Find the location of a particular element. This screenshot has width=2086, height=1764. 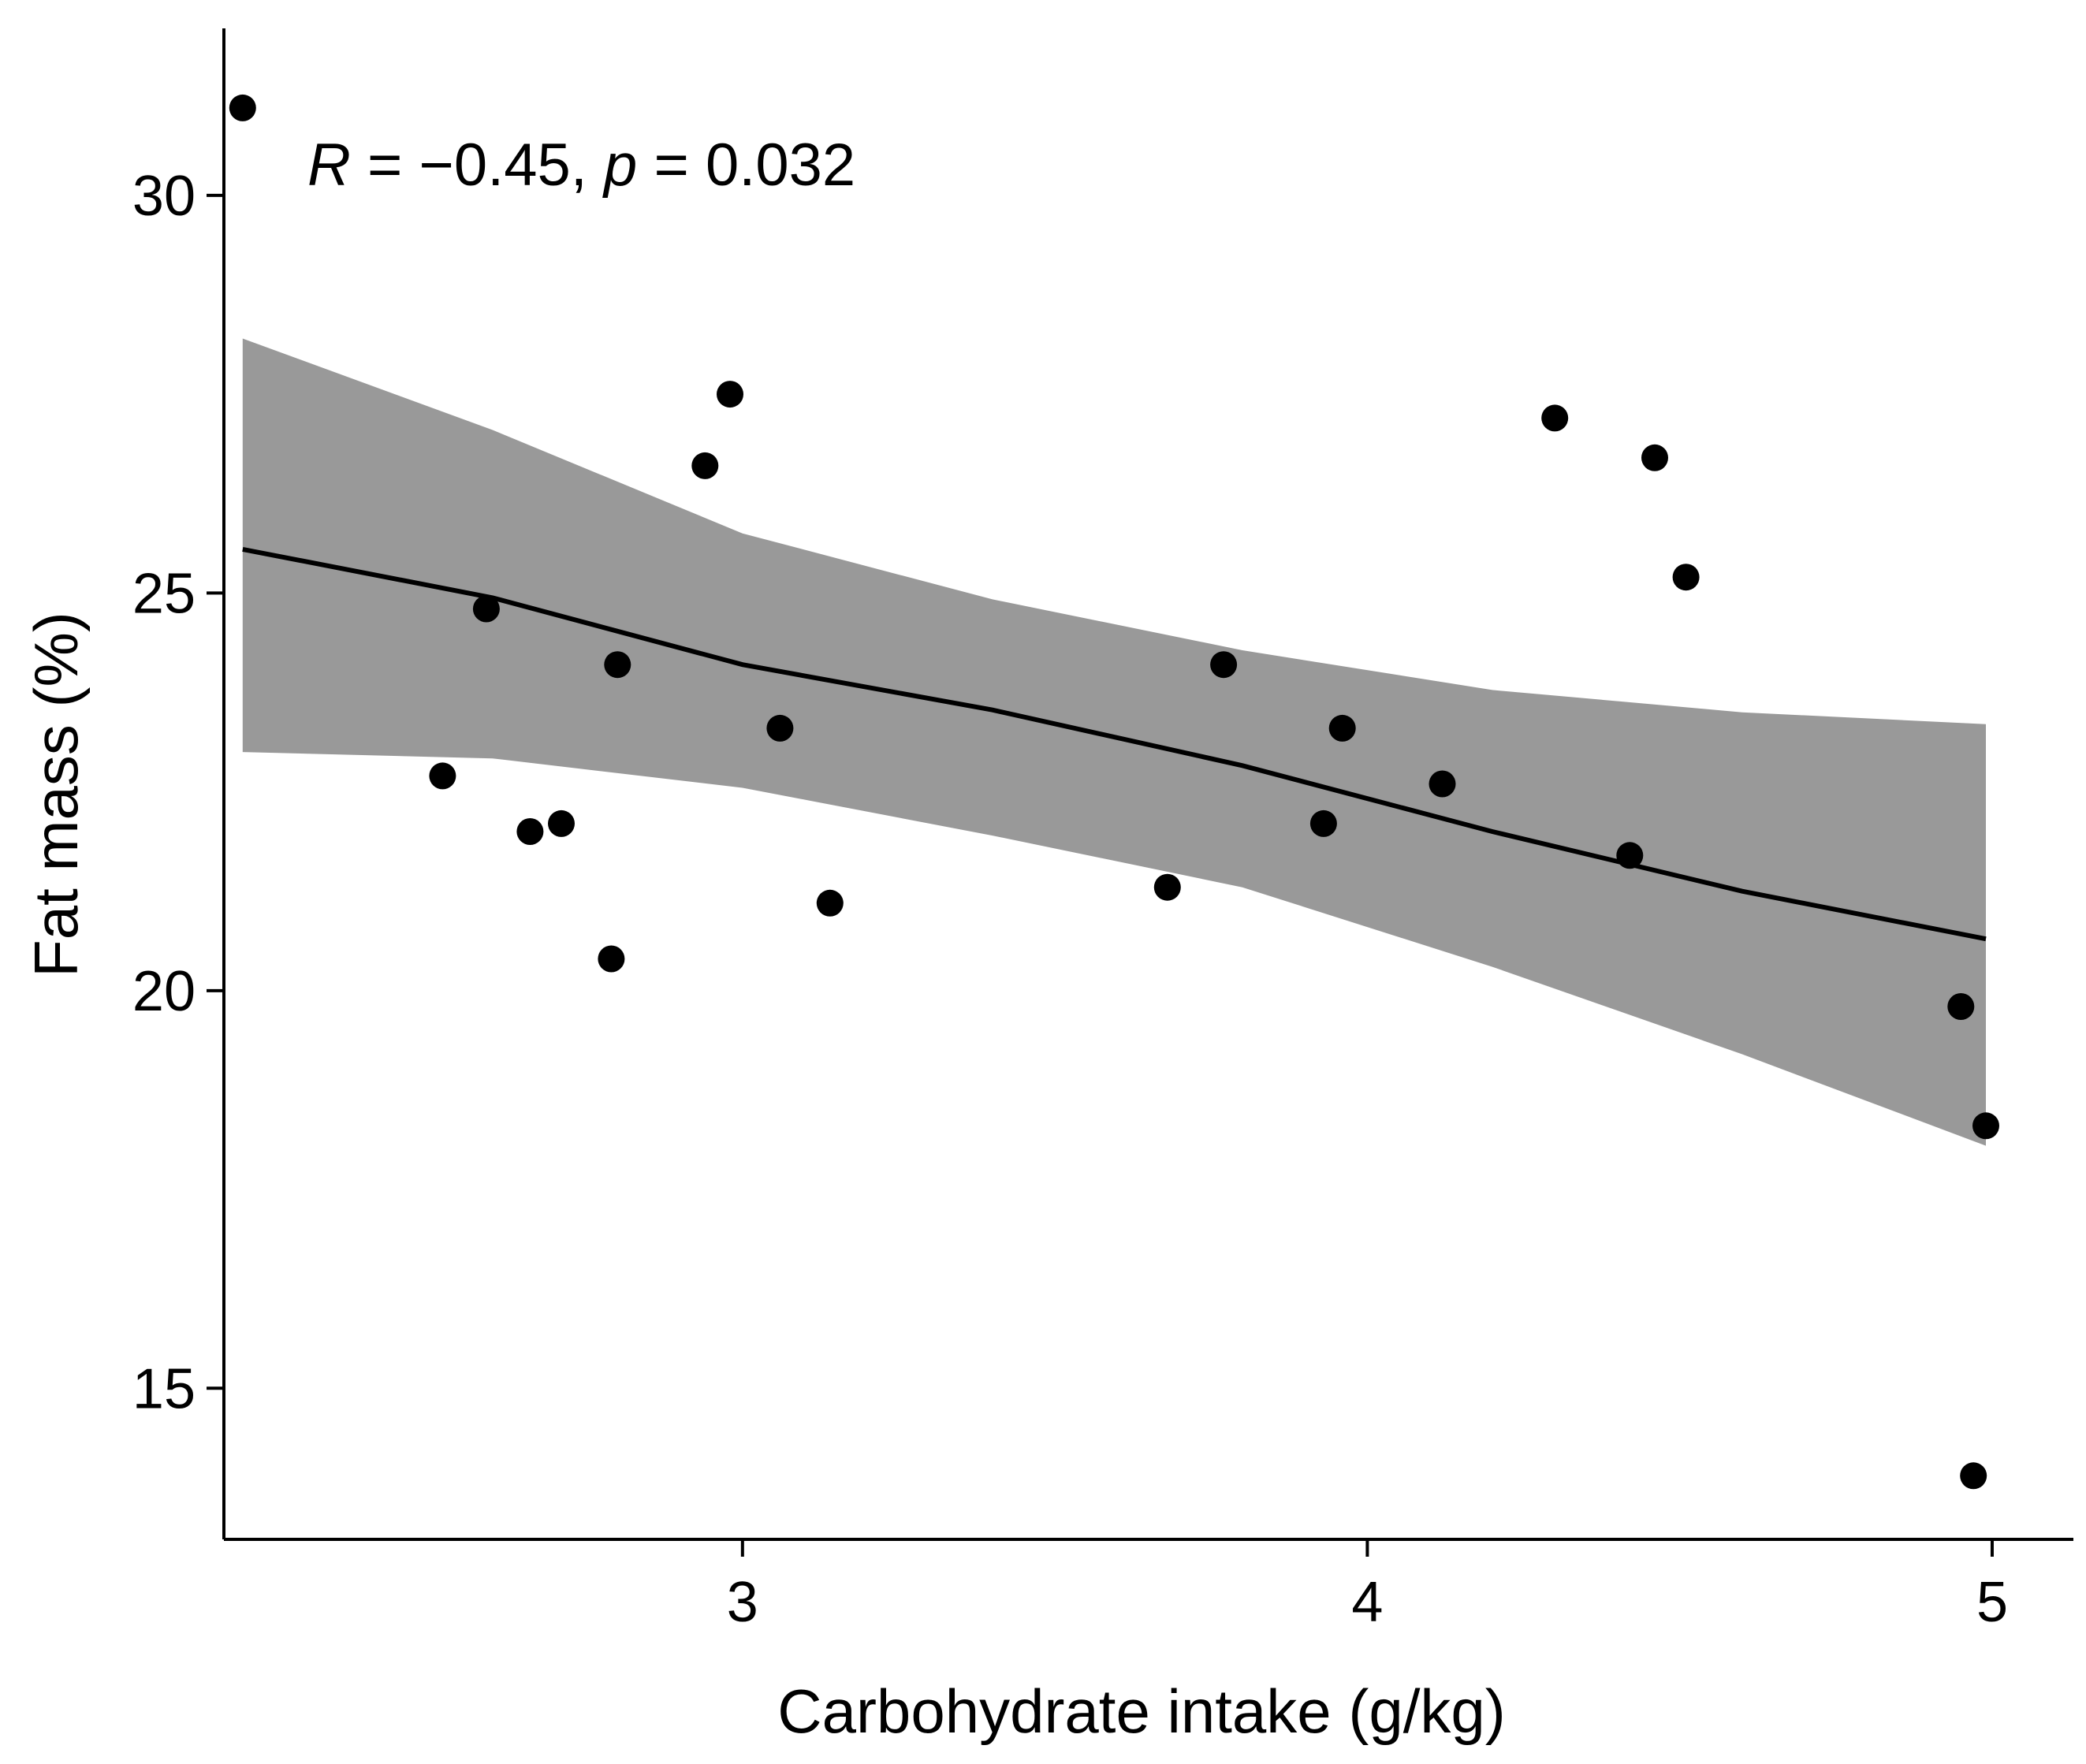

y-tick-label: 25 is located at coordinates (164, 593).